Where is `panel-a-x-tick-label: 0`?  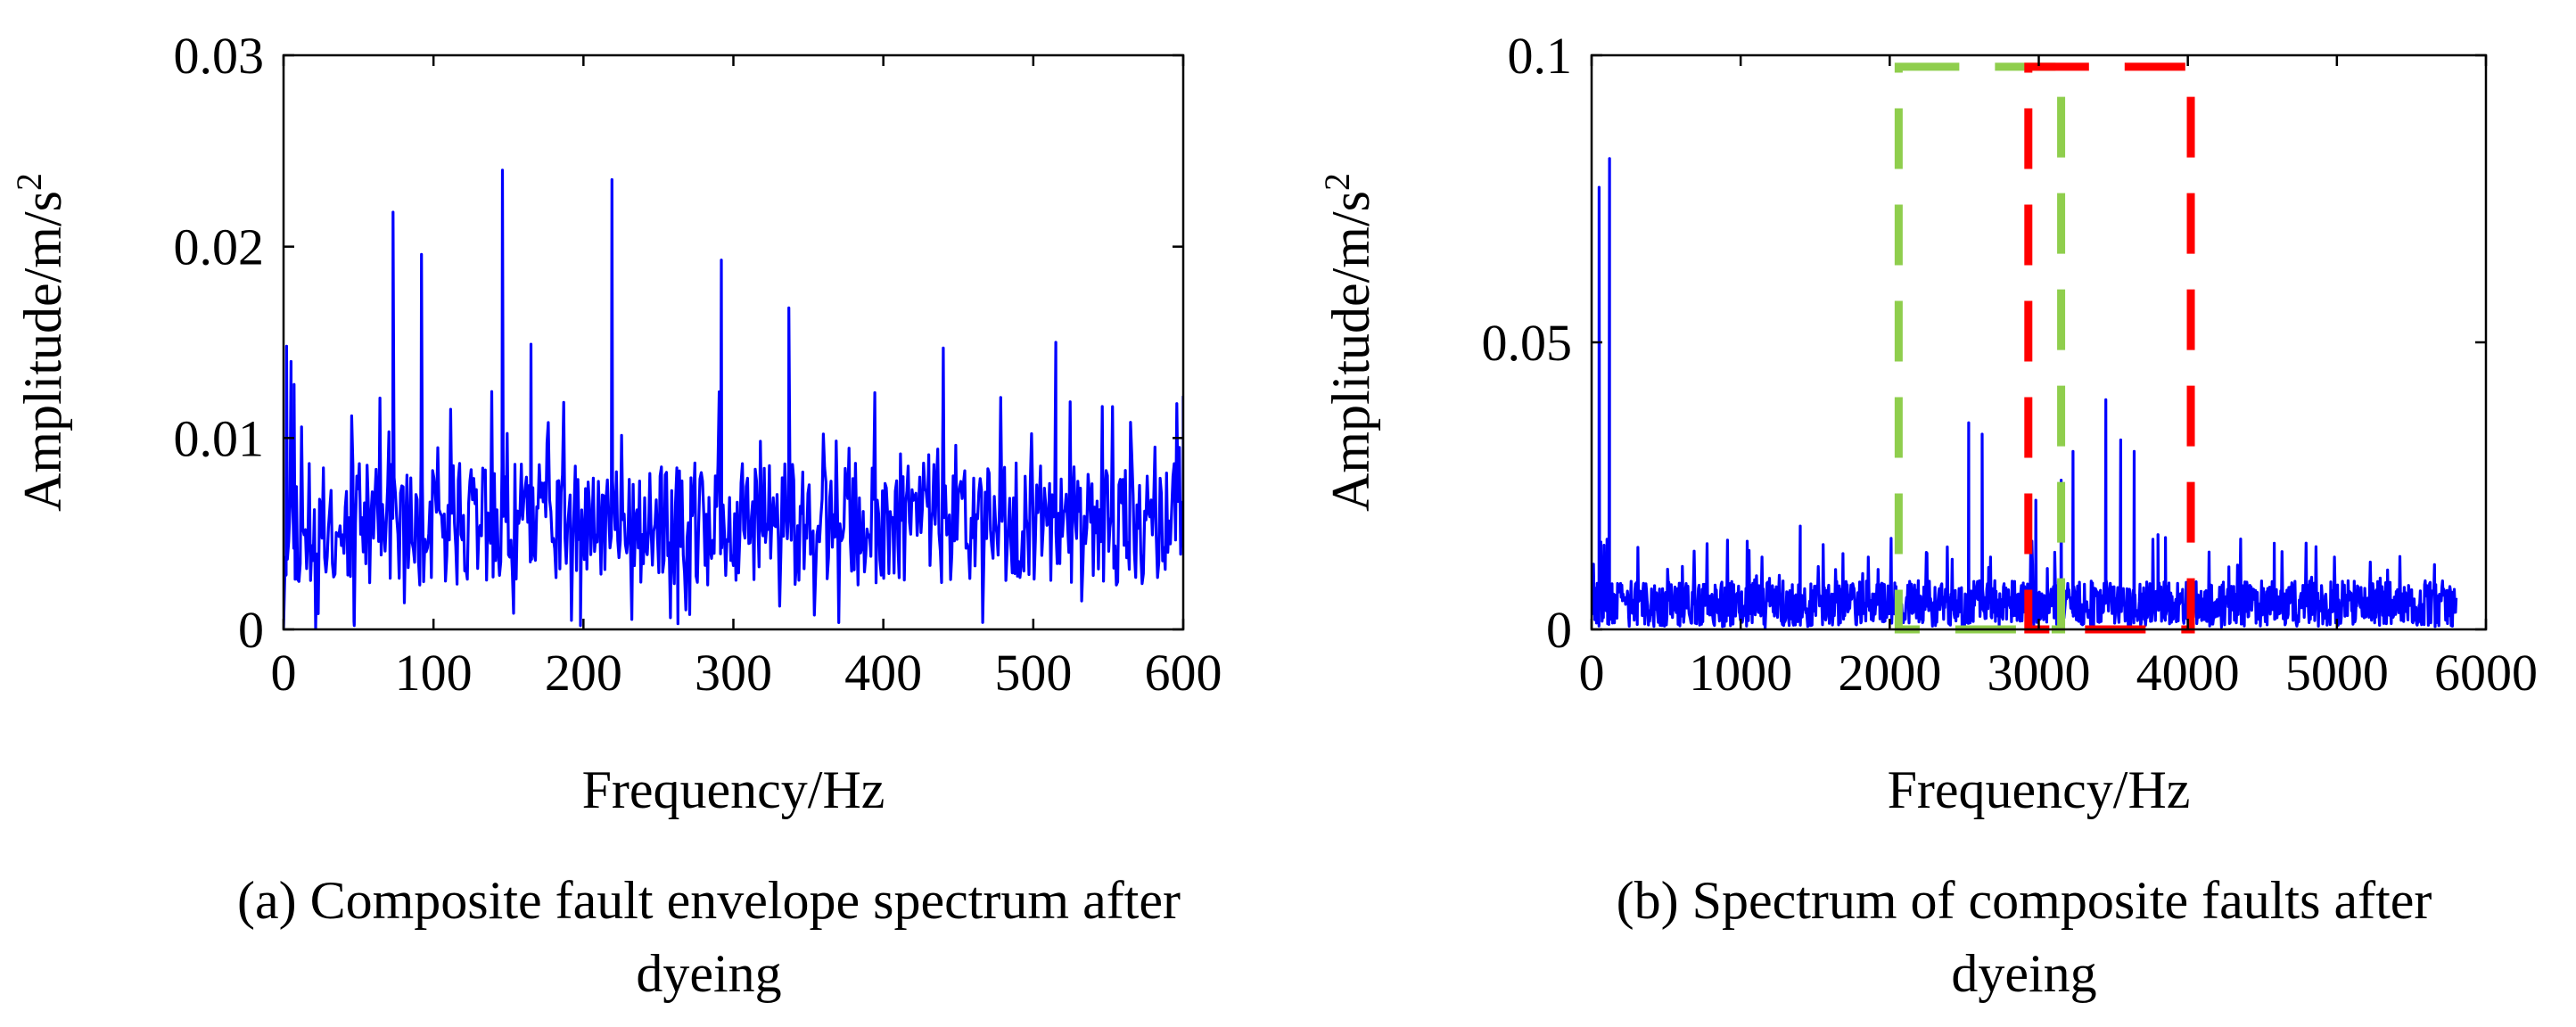 panel-a-x-tick-label: 0 is located at coordinates (284, 673).